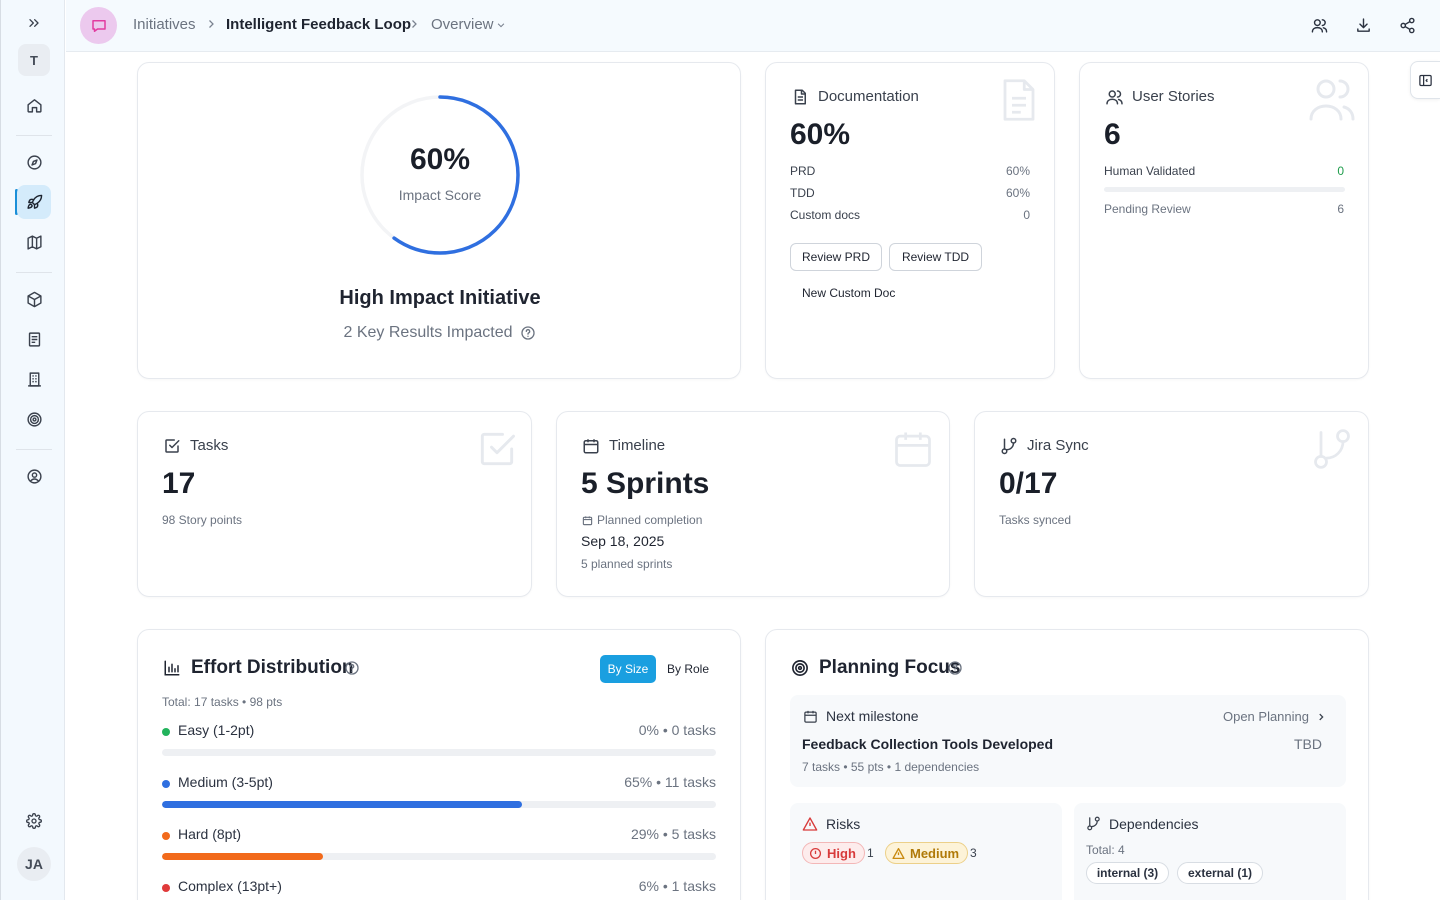 The height and width of the screenshot is (900, 1440). Describe the element at coordinates (836, 257) in the screenshot. I see `review-prd-button: Review PRD` at that location.